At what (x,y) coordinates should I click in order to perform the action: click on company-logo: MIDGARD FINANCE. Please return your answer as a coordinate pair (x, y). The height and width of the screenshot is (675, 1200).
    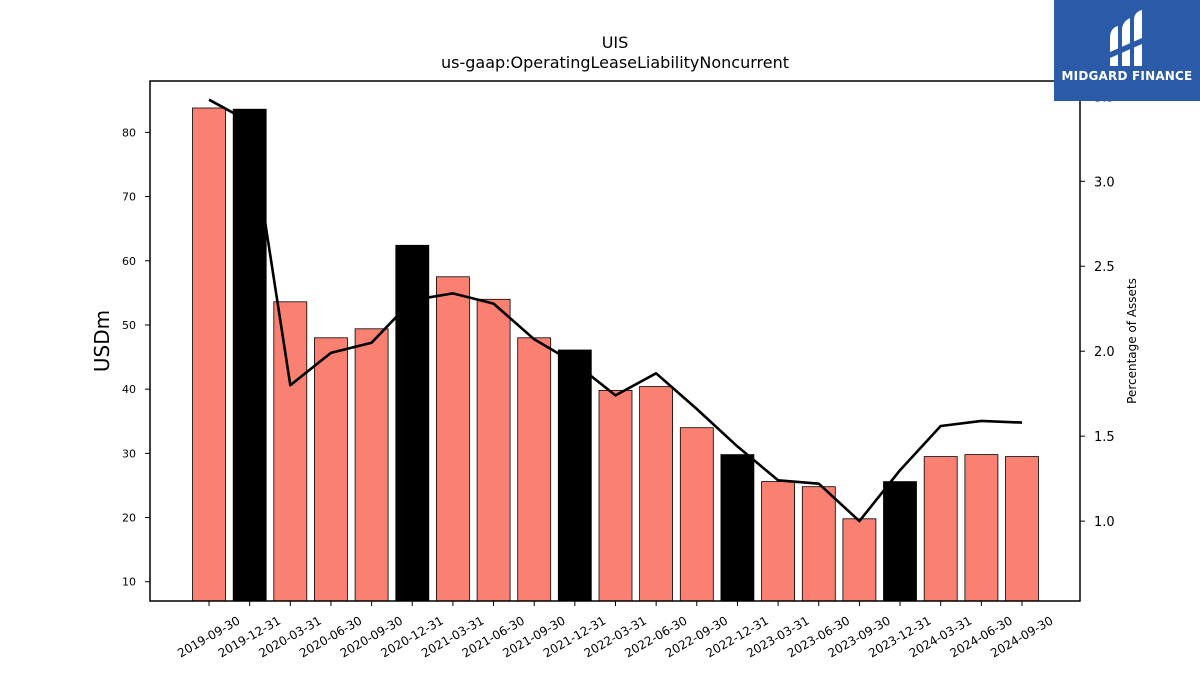
    Looking at the image, I should click on (1127, 50).